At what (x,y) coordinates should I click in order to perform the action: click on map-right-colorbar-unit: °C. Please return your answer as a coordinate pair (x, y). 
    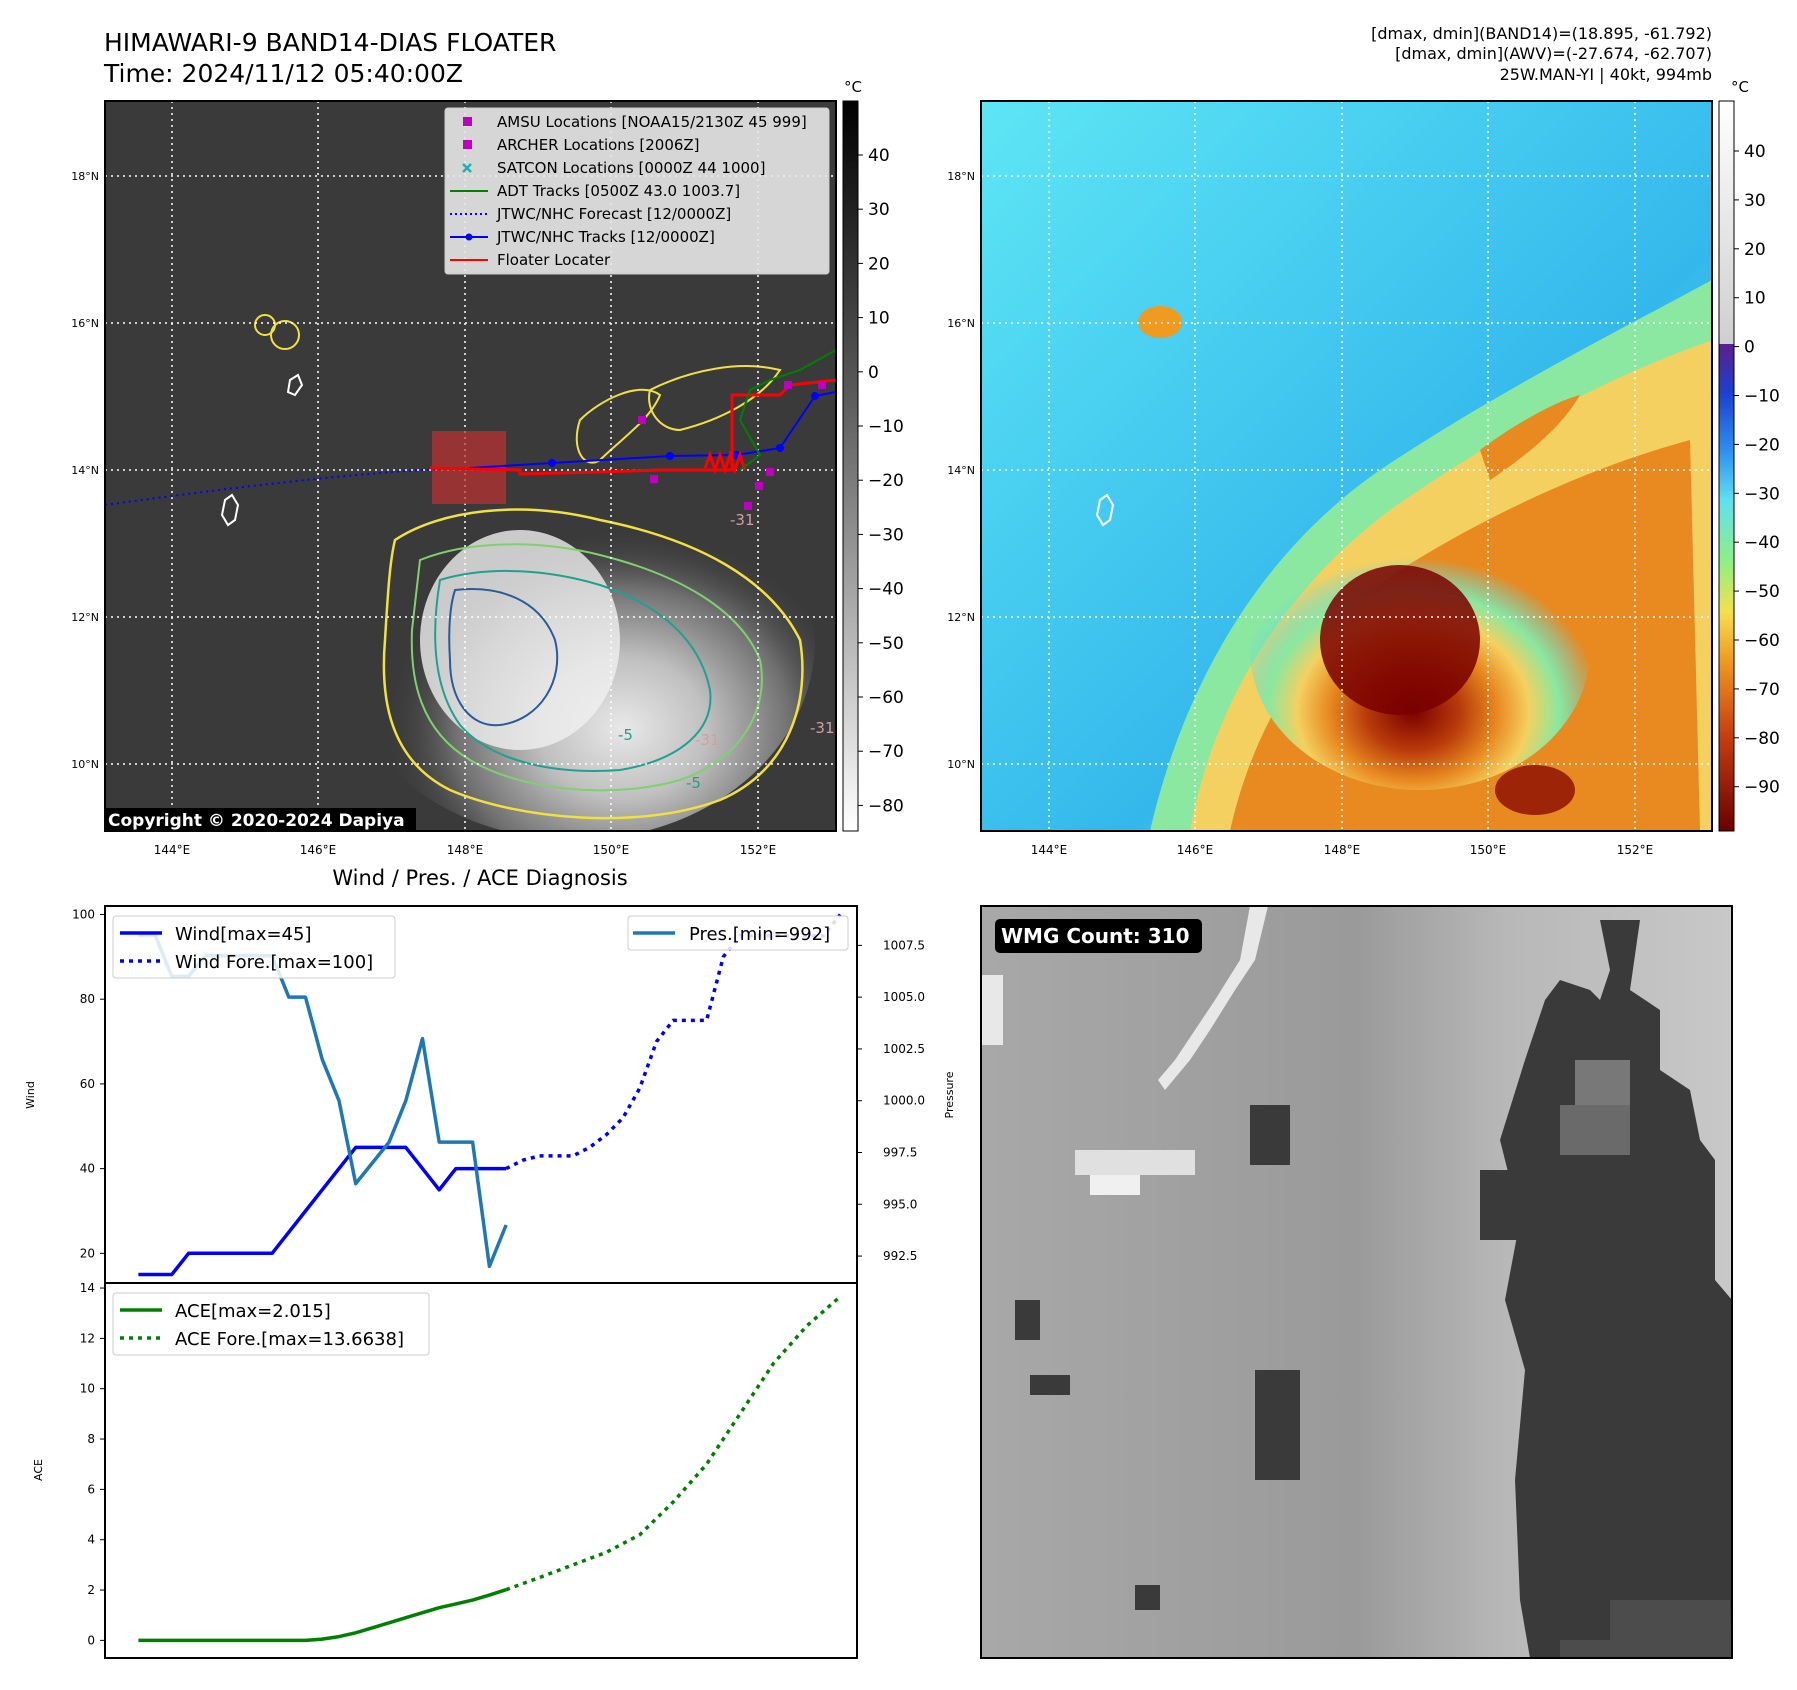
    Looking at the image, I should click on (1740, 87).